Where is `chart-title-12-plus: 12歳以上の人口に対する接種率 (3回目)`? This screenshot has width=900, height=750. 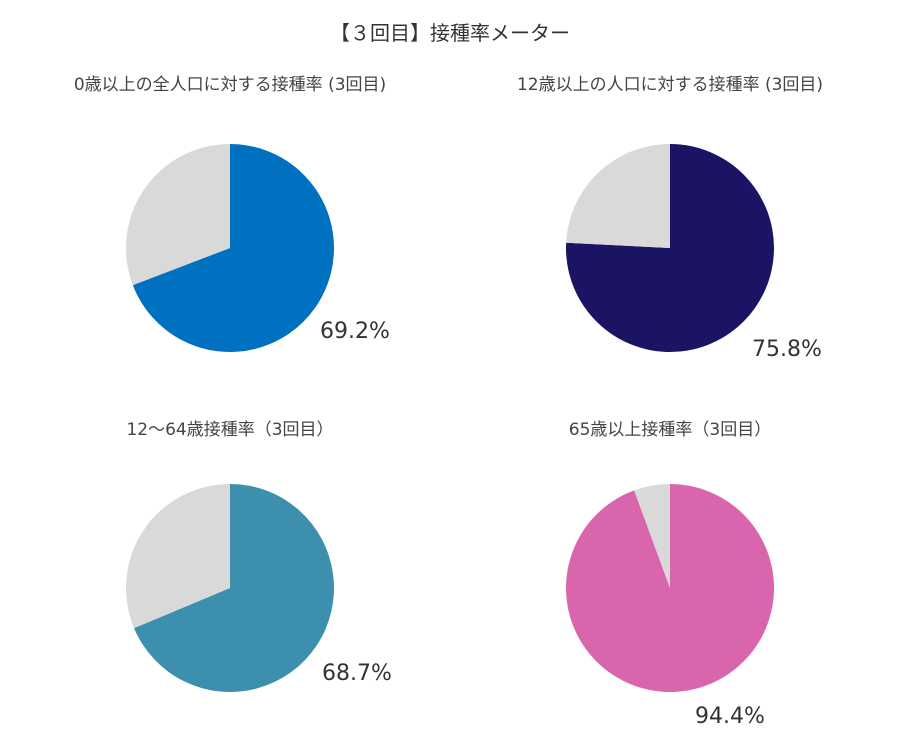 chart-title-12-plus: 12歳以上の人口に対する接種率 (3回目) is located at coordinates (670, 85).